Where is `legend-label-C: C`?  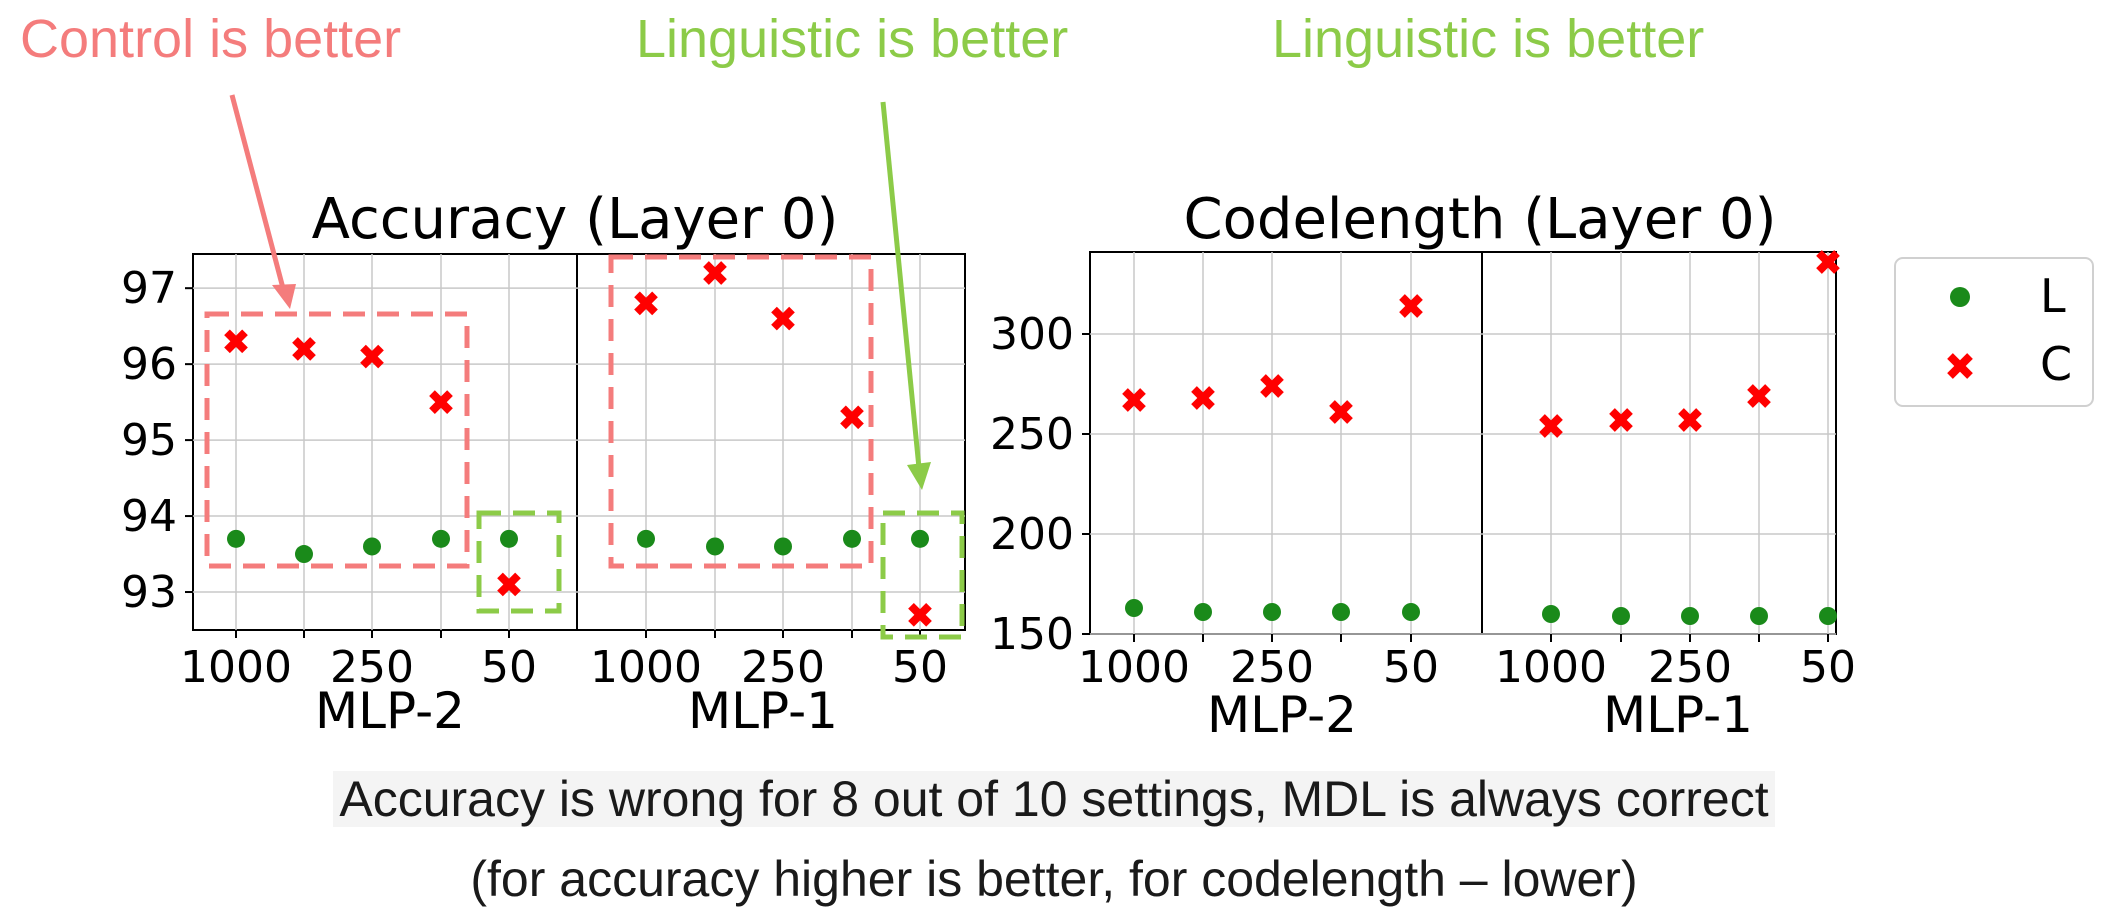
legend-label-C: C is located at coordinates (2056, 364).